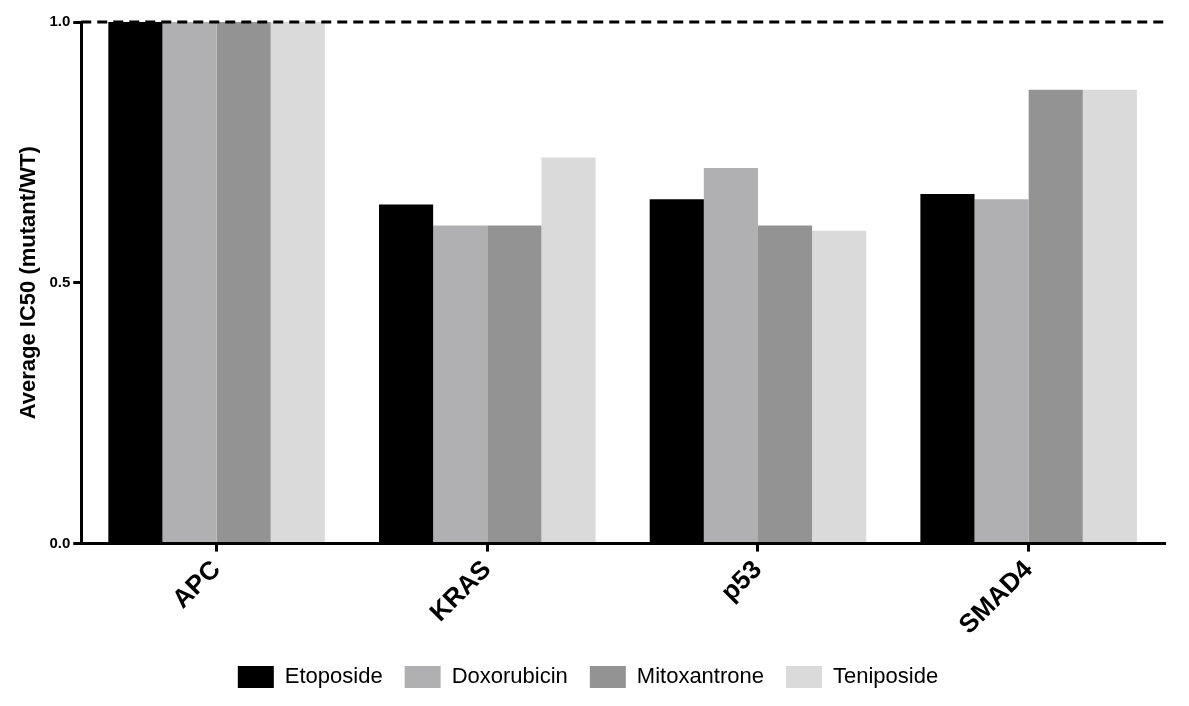 The width and height of the screenshot is (1189, 706). I want to click on y-tick-label: 1.0, so click(60, 21).